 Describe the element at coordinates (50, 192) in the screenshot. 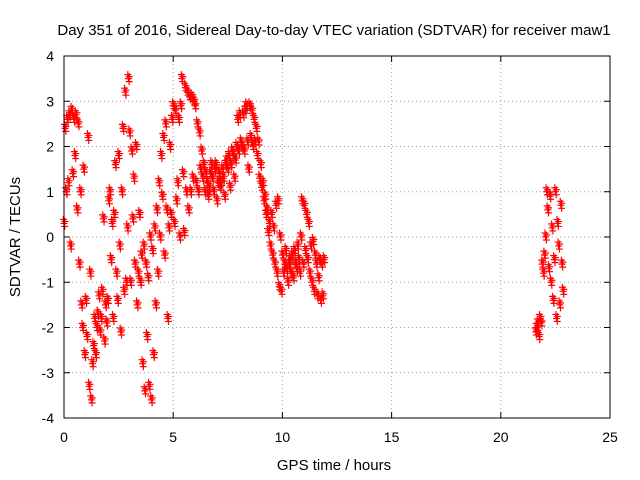

I see `y-tick-label: 1` at that location.